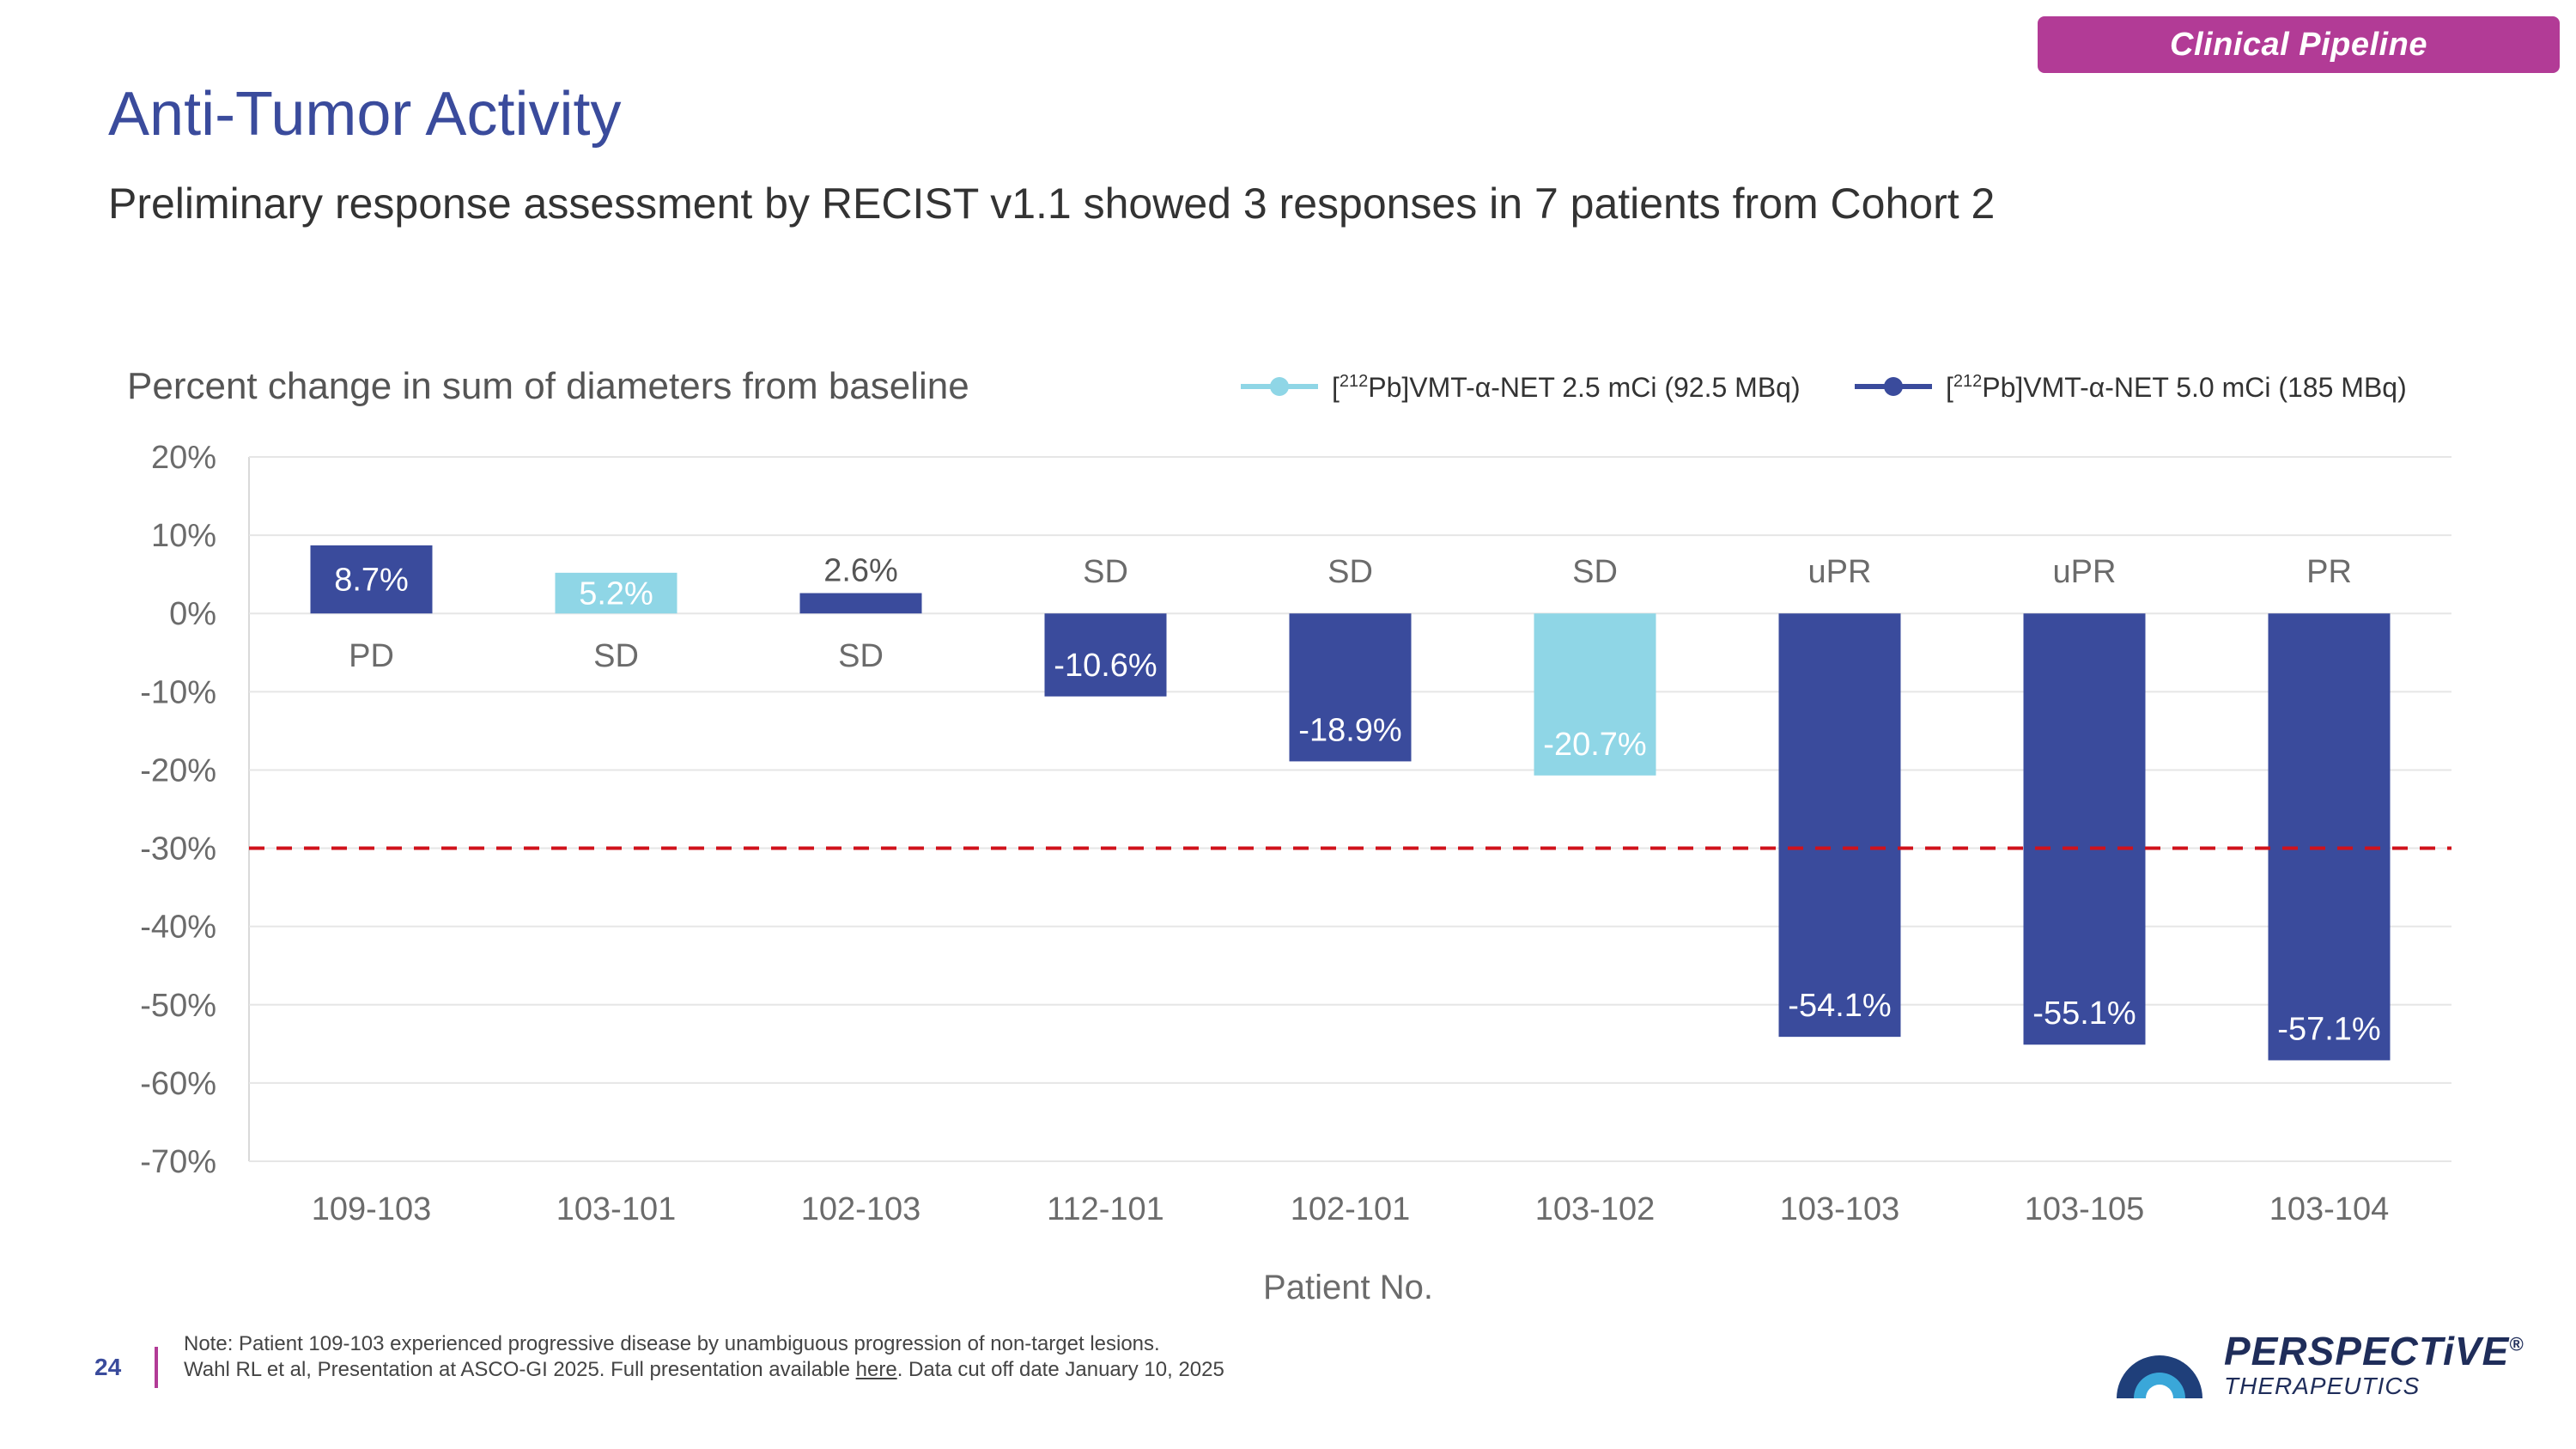  I want to click on y-tick-label: 0%, so click(192, 614).